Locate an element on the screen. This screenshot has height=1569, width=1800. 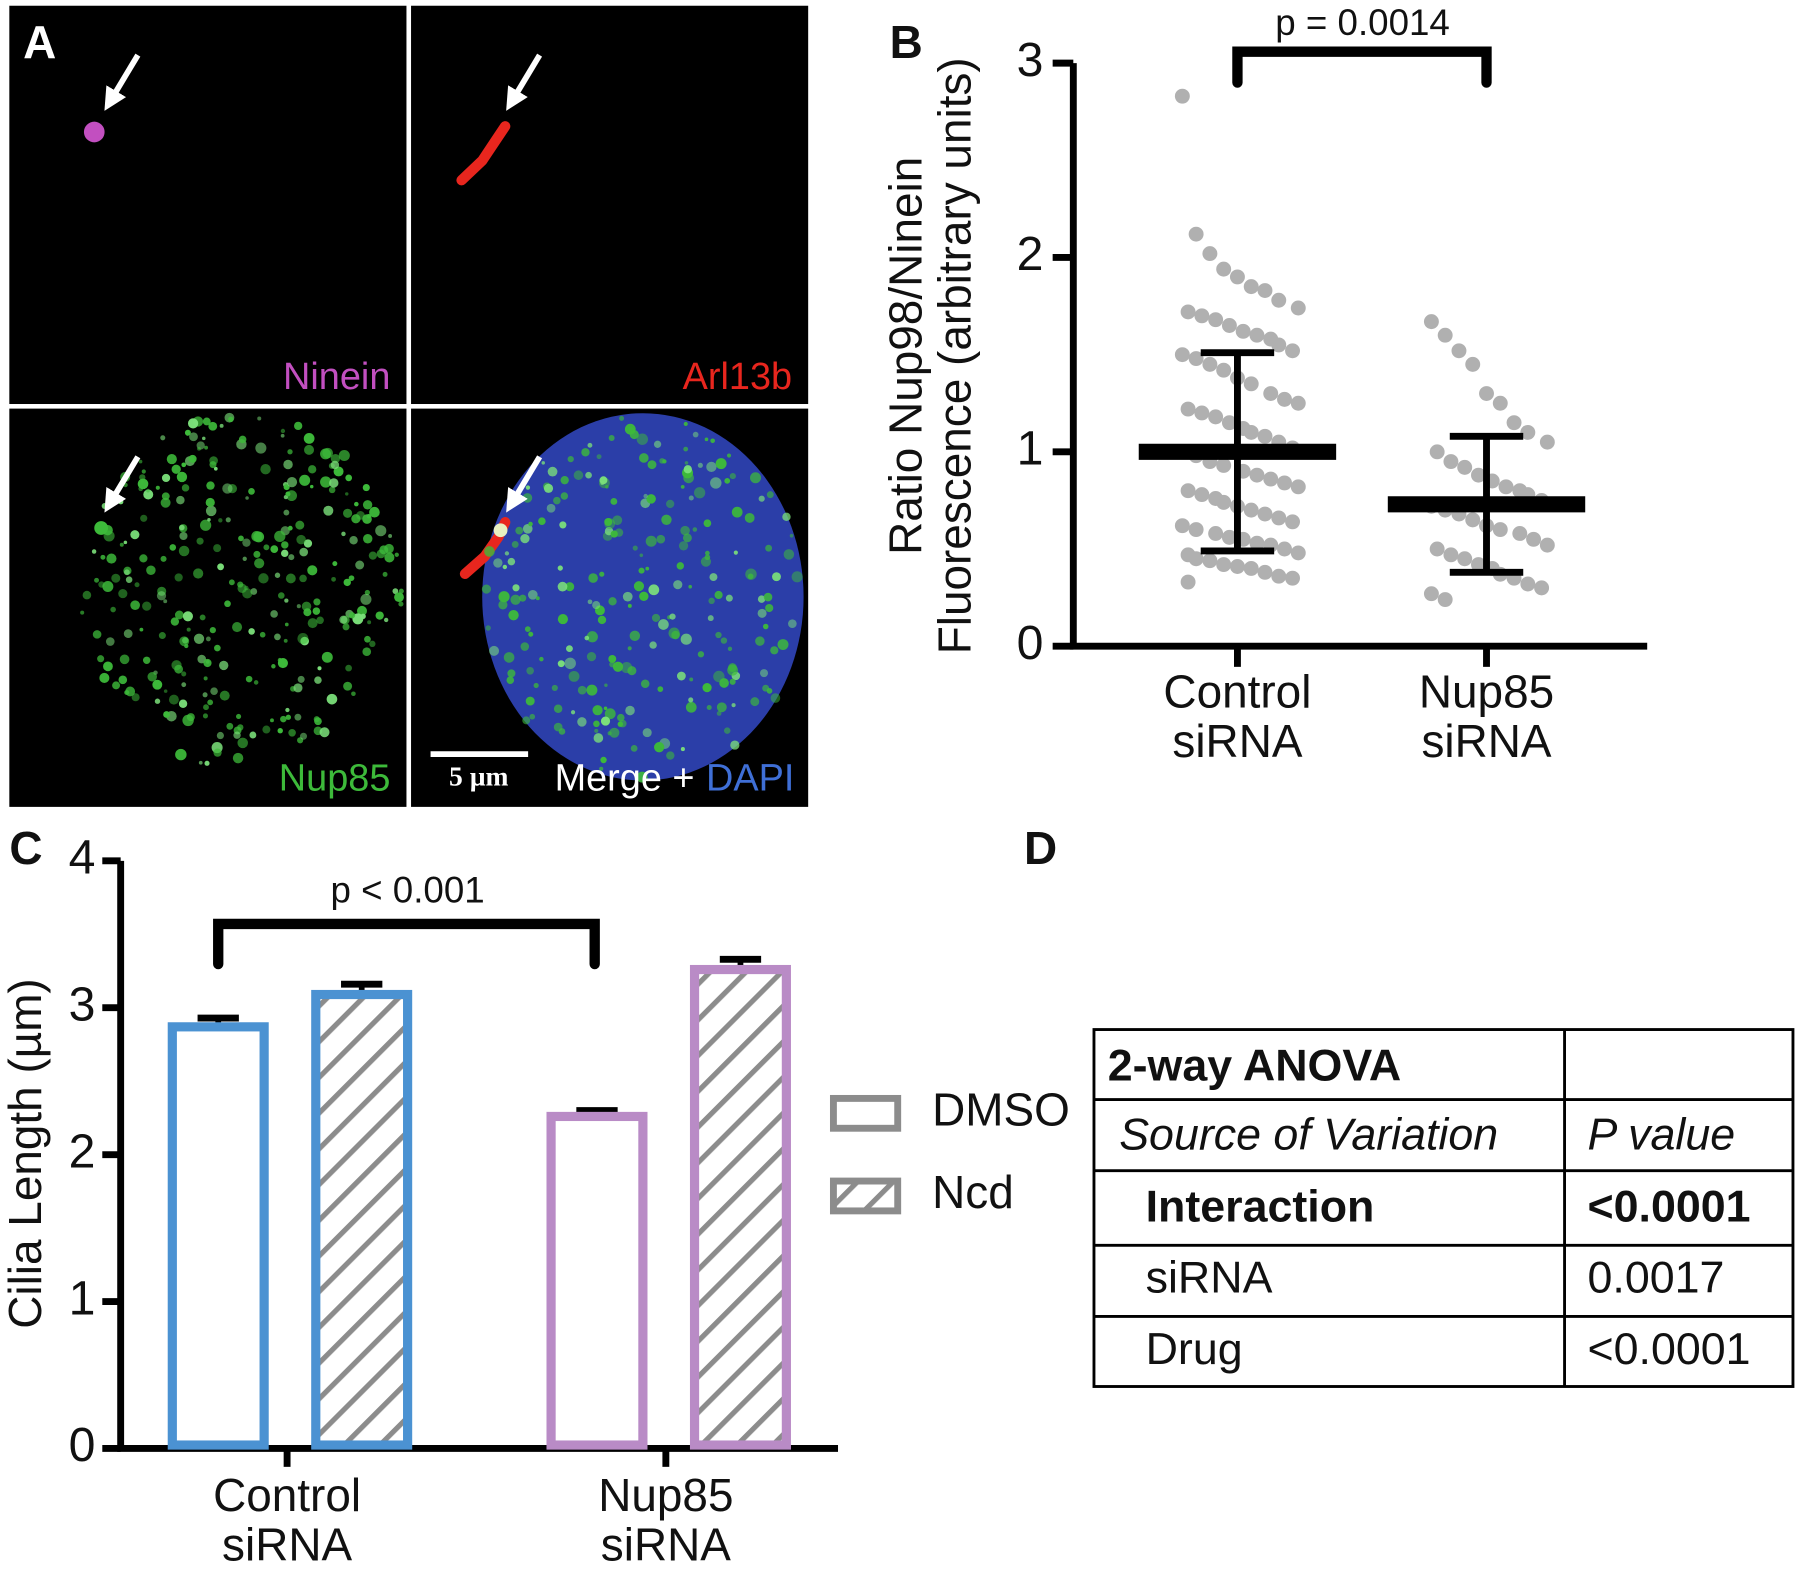
table-cell: 0.0017 is located at coordinates (1656, 1278).